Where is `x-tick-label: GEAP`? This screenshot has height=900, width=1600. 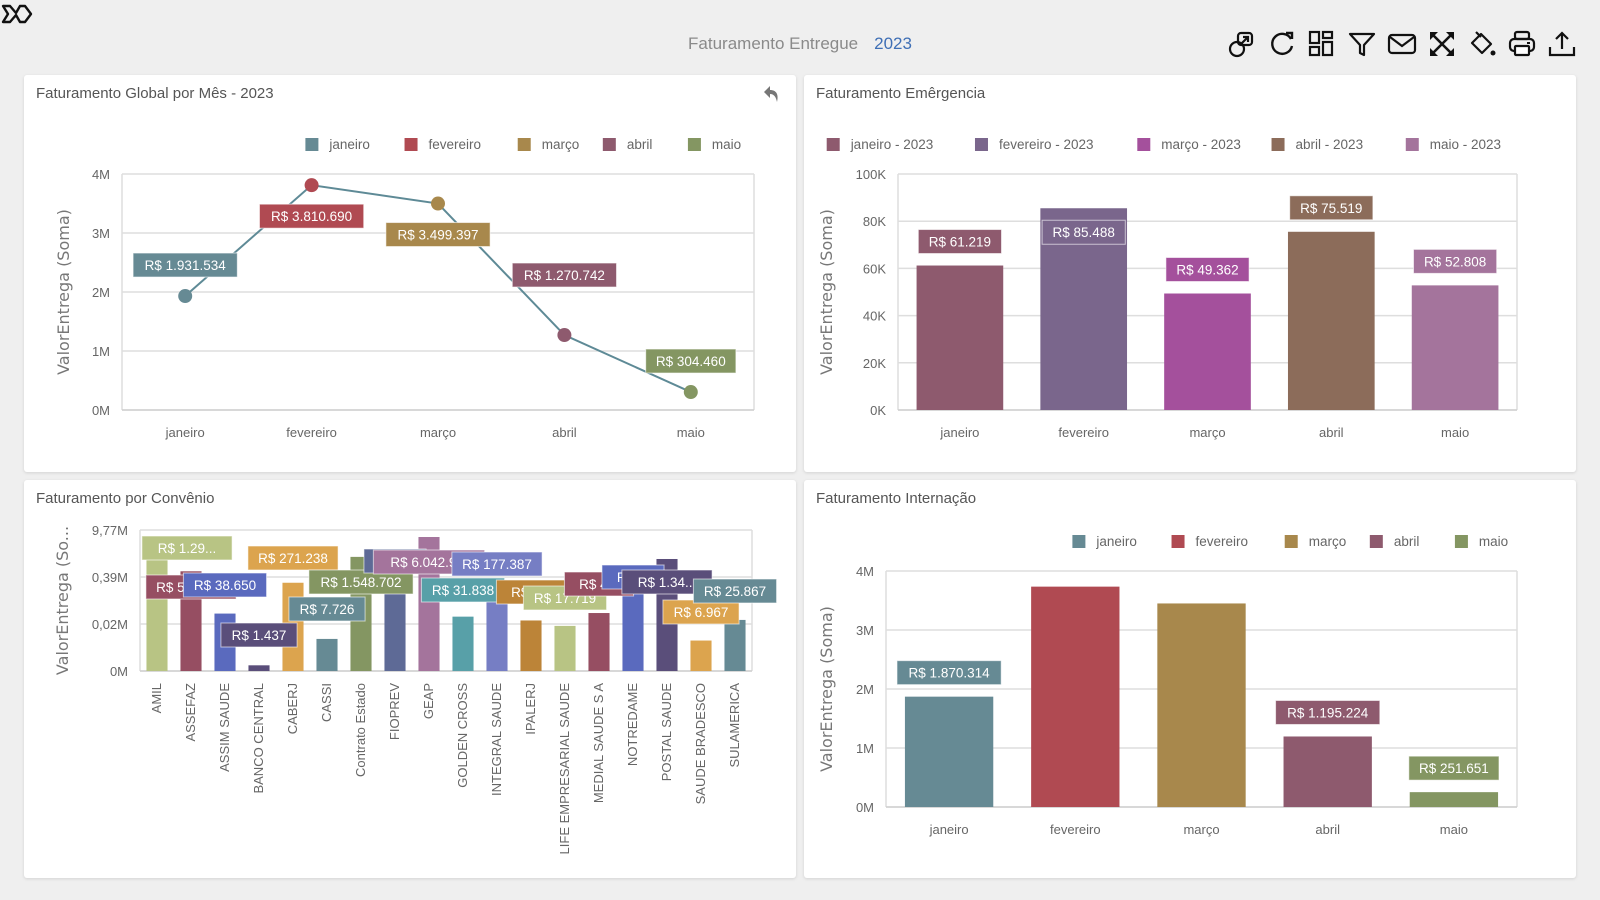
x-tick-label: GEAP is located at coordinates (428, 701).